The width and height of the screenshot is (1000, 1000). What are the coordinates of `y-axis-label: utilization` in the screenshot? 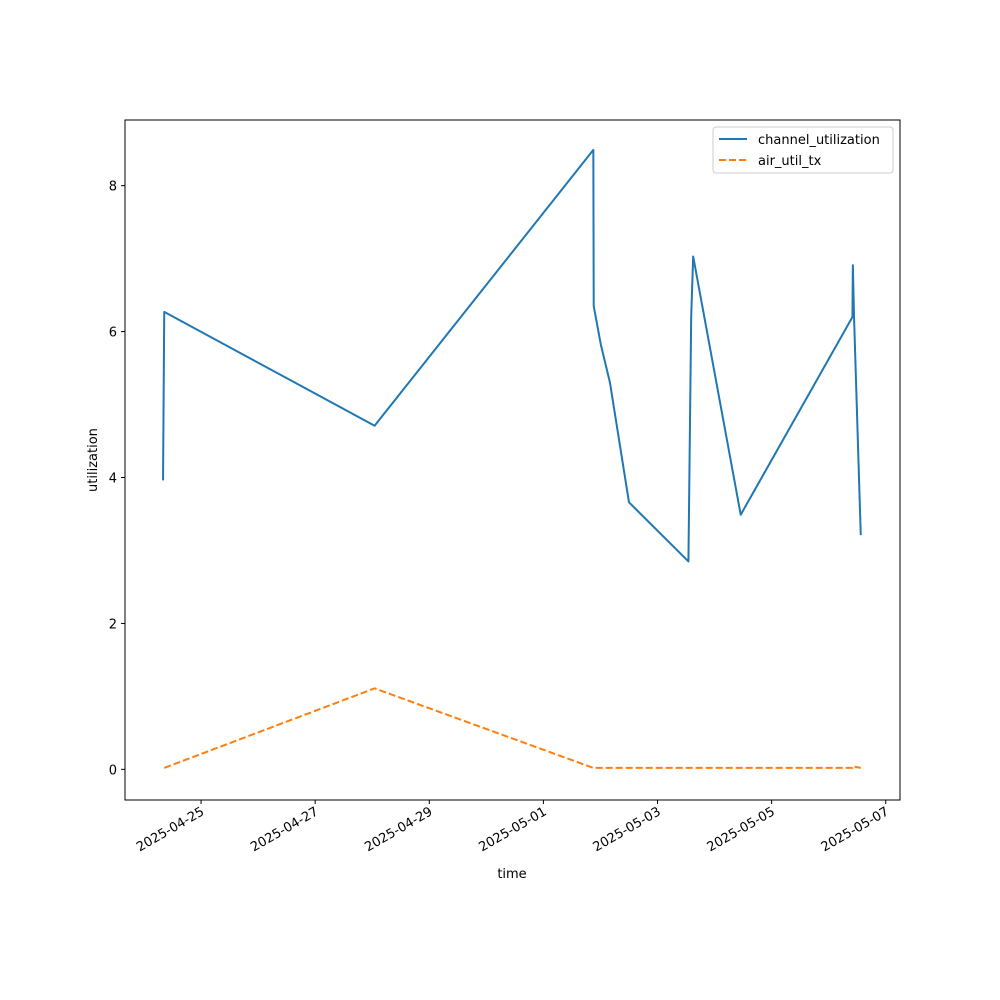 It's located at (93, 460).